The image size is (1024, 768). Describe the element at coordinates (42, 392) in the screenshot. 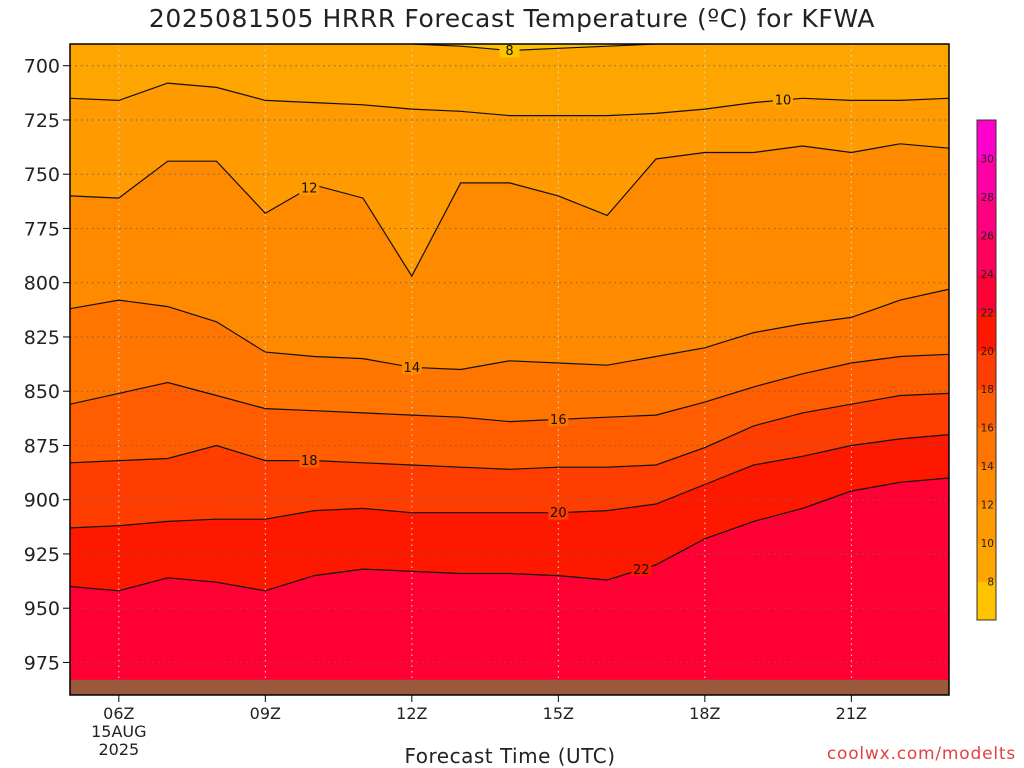

I see `y-tick-label: 850` at that location.